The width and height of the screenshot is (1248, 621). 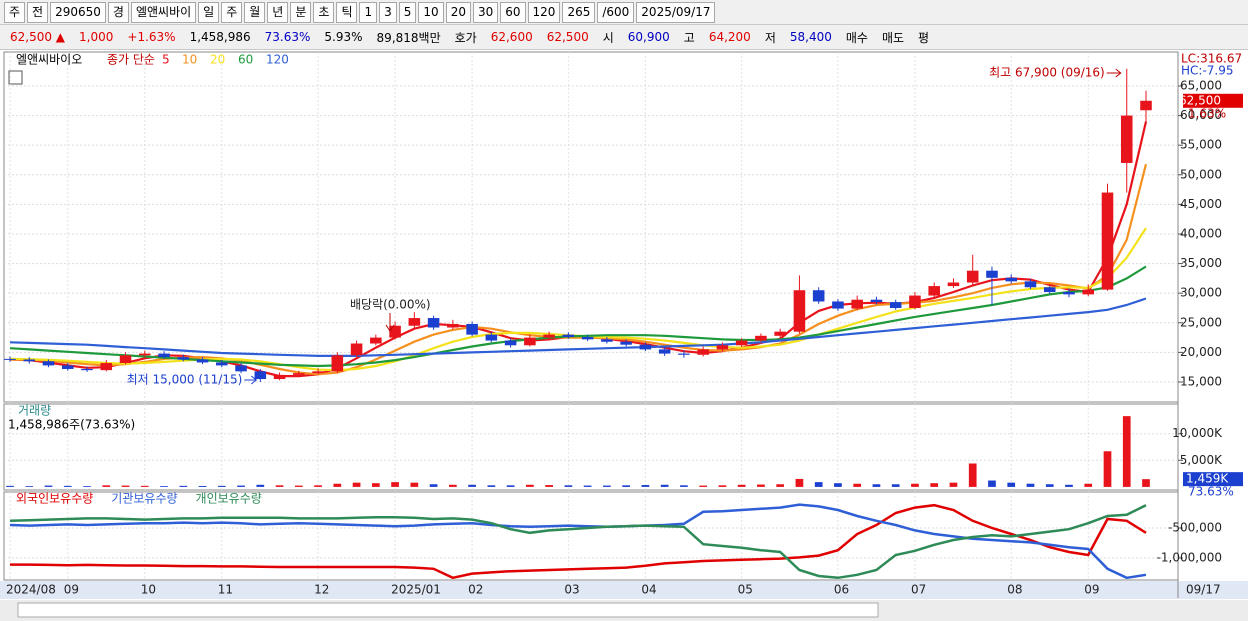 I want to click on y-tick-label: 60,000, so click(x=1201, y=115).